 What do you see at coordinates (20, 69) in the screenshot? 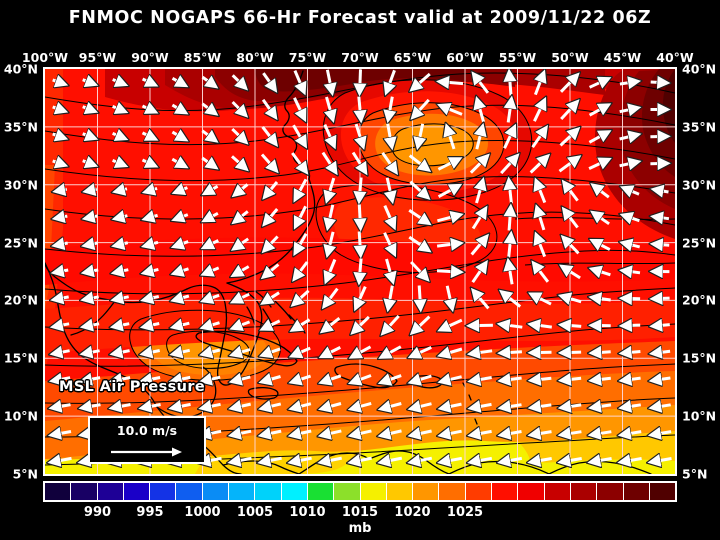
I see `lat-tick-label-left: 40°N` at bounding box center [20, 69].